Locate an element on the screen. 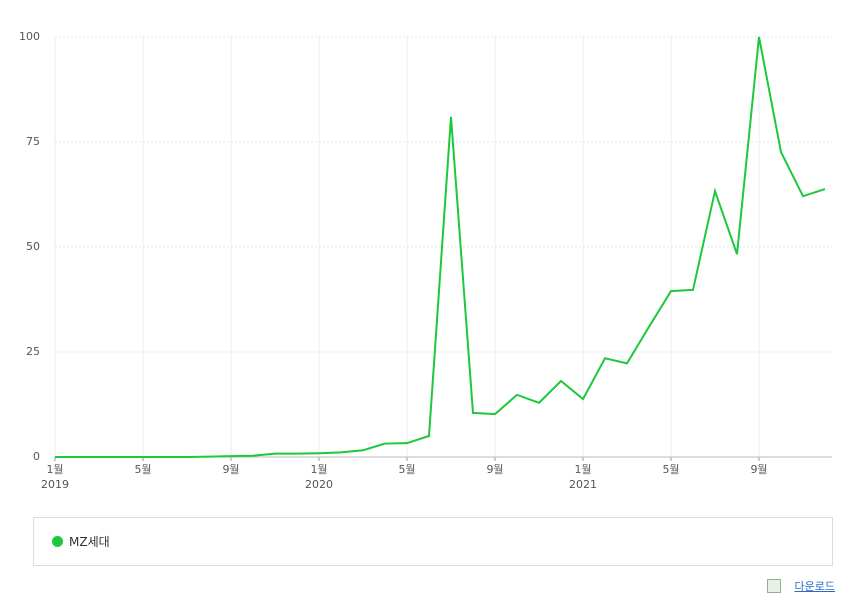 This screenshot has height=615, width=855. x-year-label: 2021 is located at coordinates (583, 484).